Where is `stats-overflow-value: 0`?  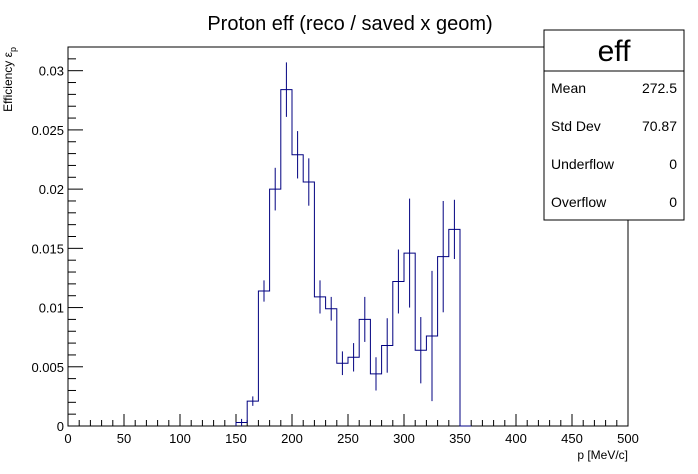
stats-overflow-value: 0 is located at coordinates (673, 202).